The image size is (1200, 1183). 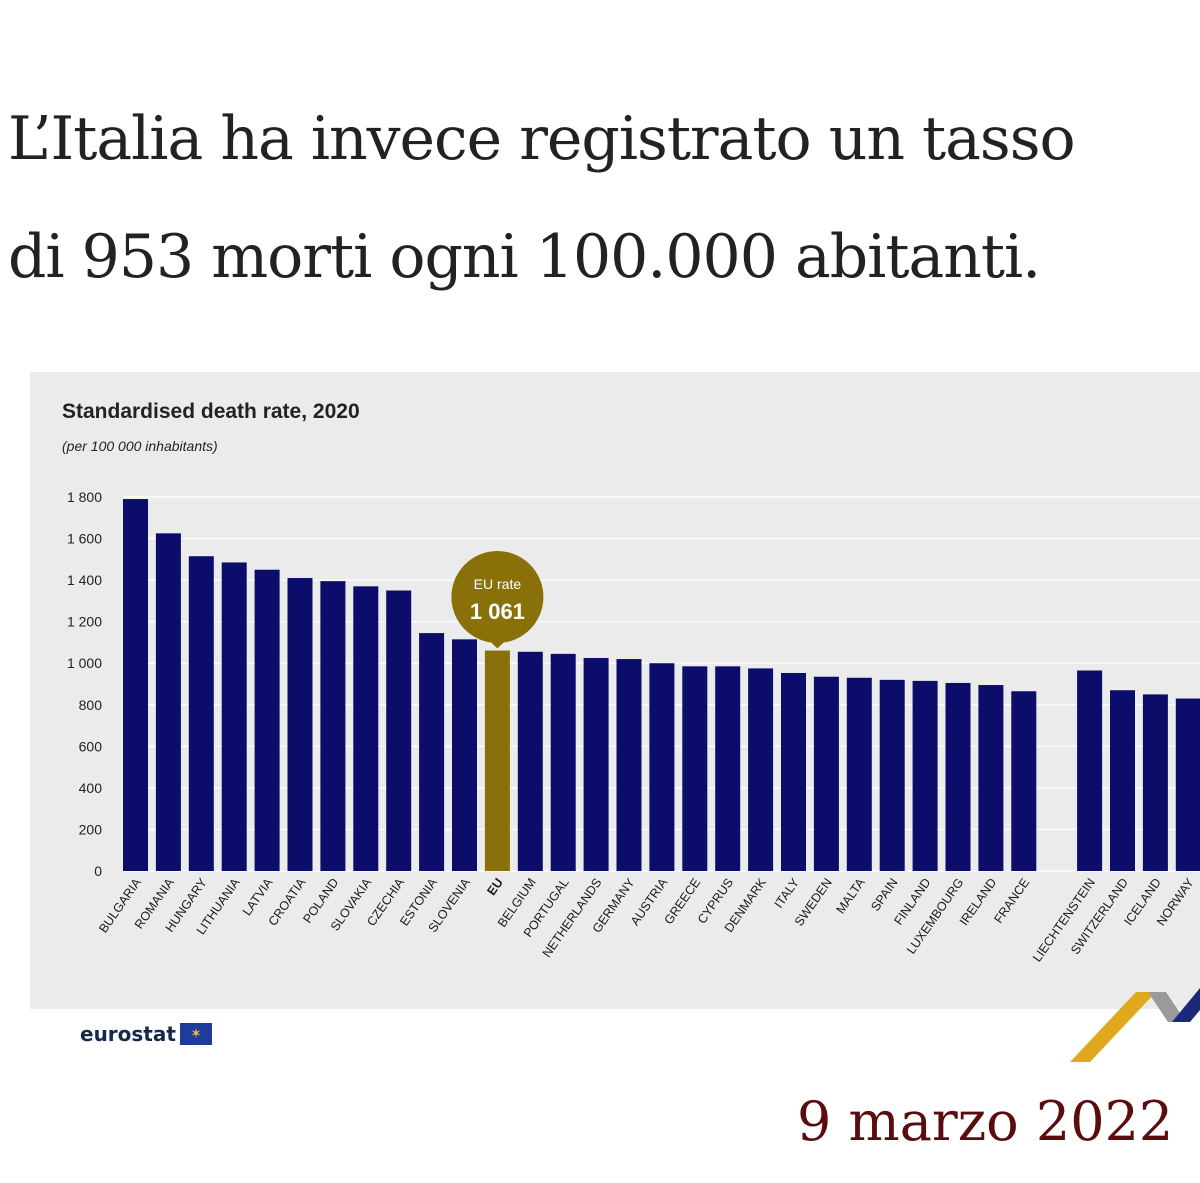 I want to click on bar-portugal, so click(x=563, y=762).